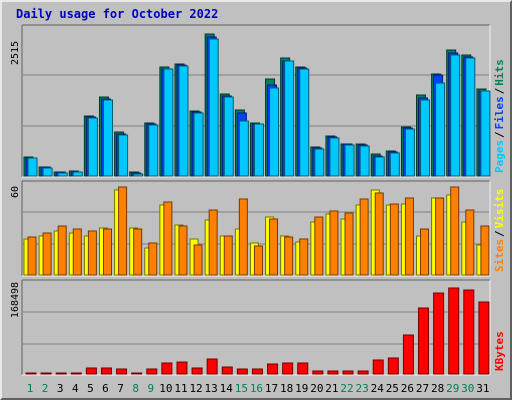 The height and width of the screenshot is (400, 512). What do you see at coordinates (452, 388) in the screenshot?
I see `x-tick-label: 29` at bounding box center [452, 388].